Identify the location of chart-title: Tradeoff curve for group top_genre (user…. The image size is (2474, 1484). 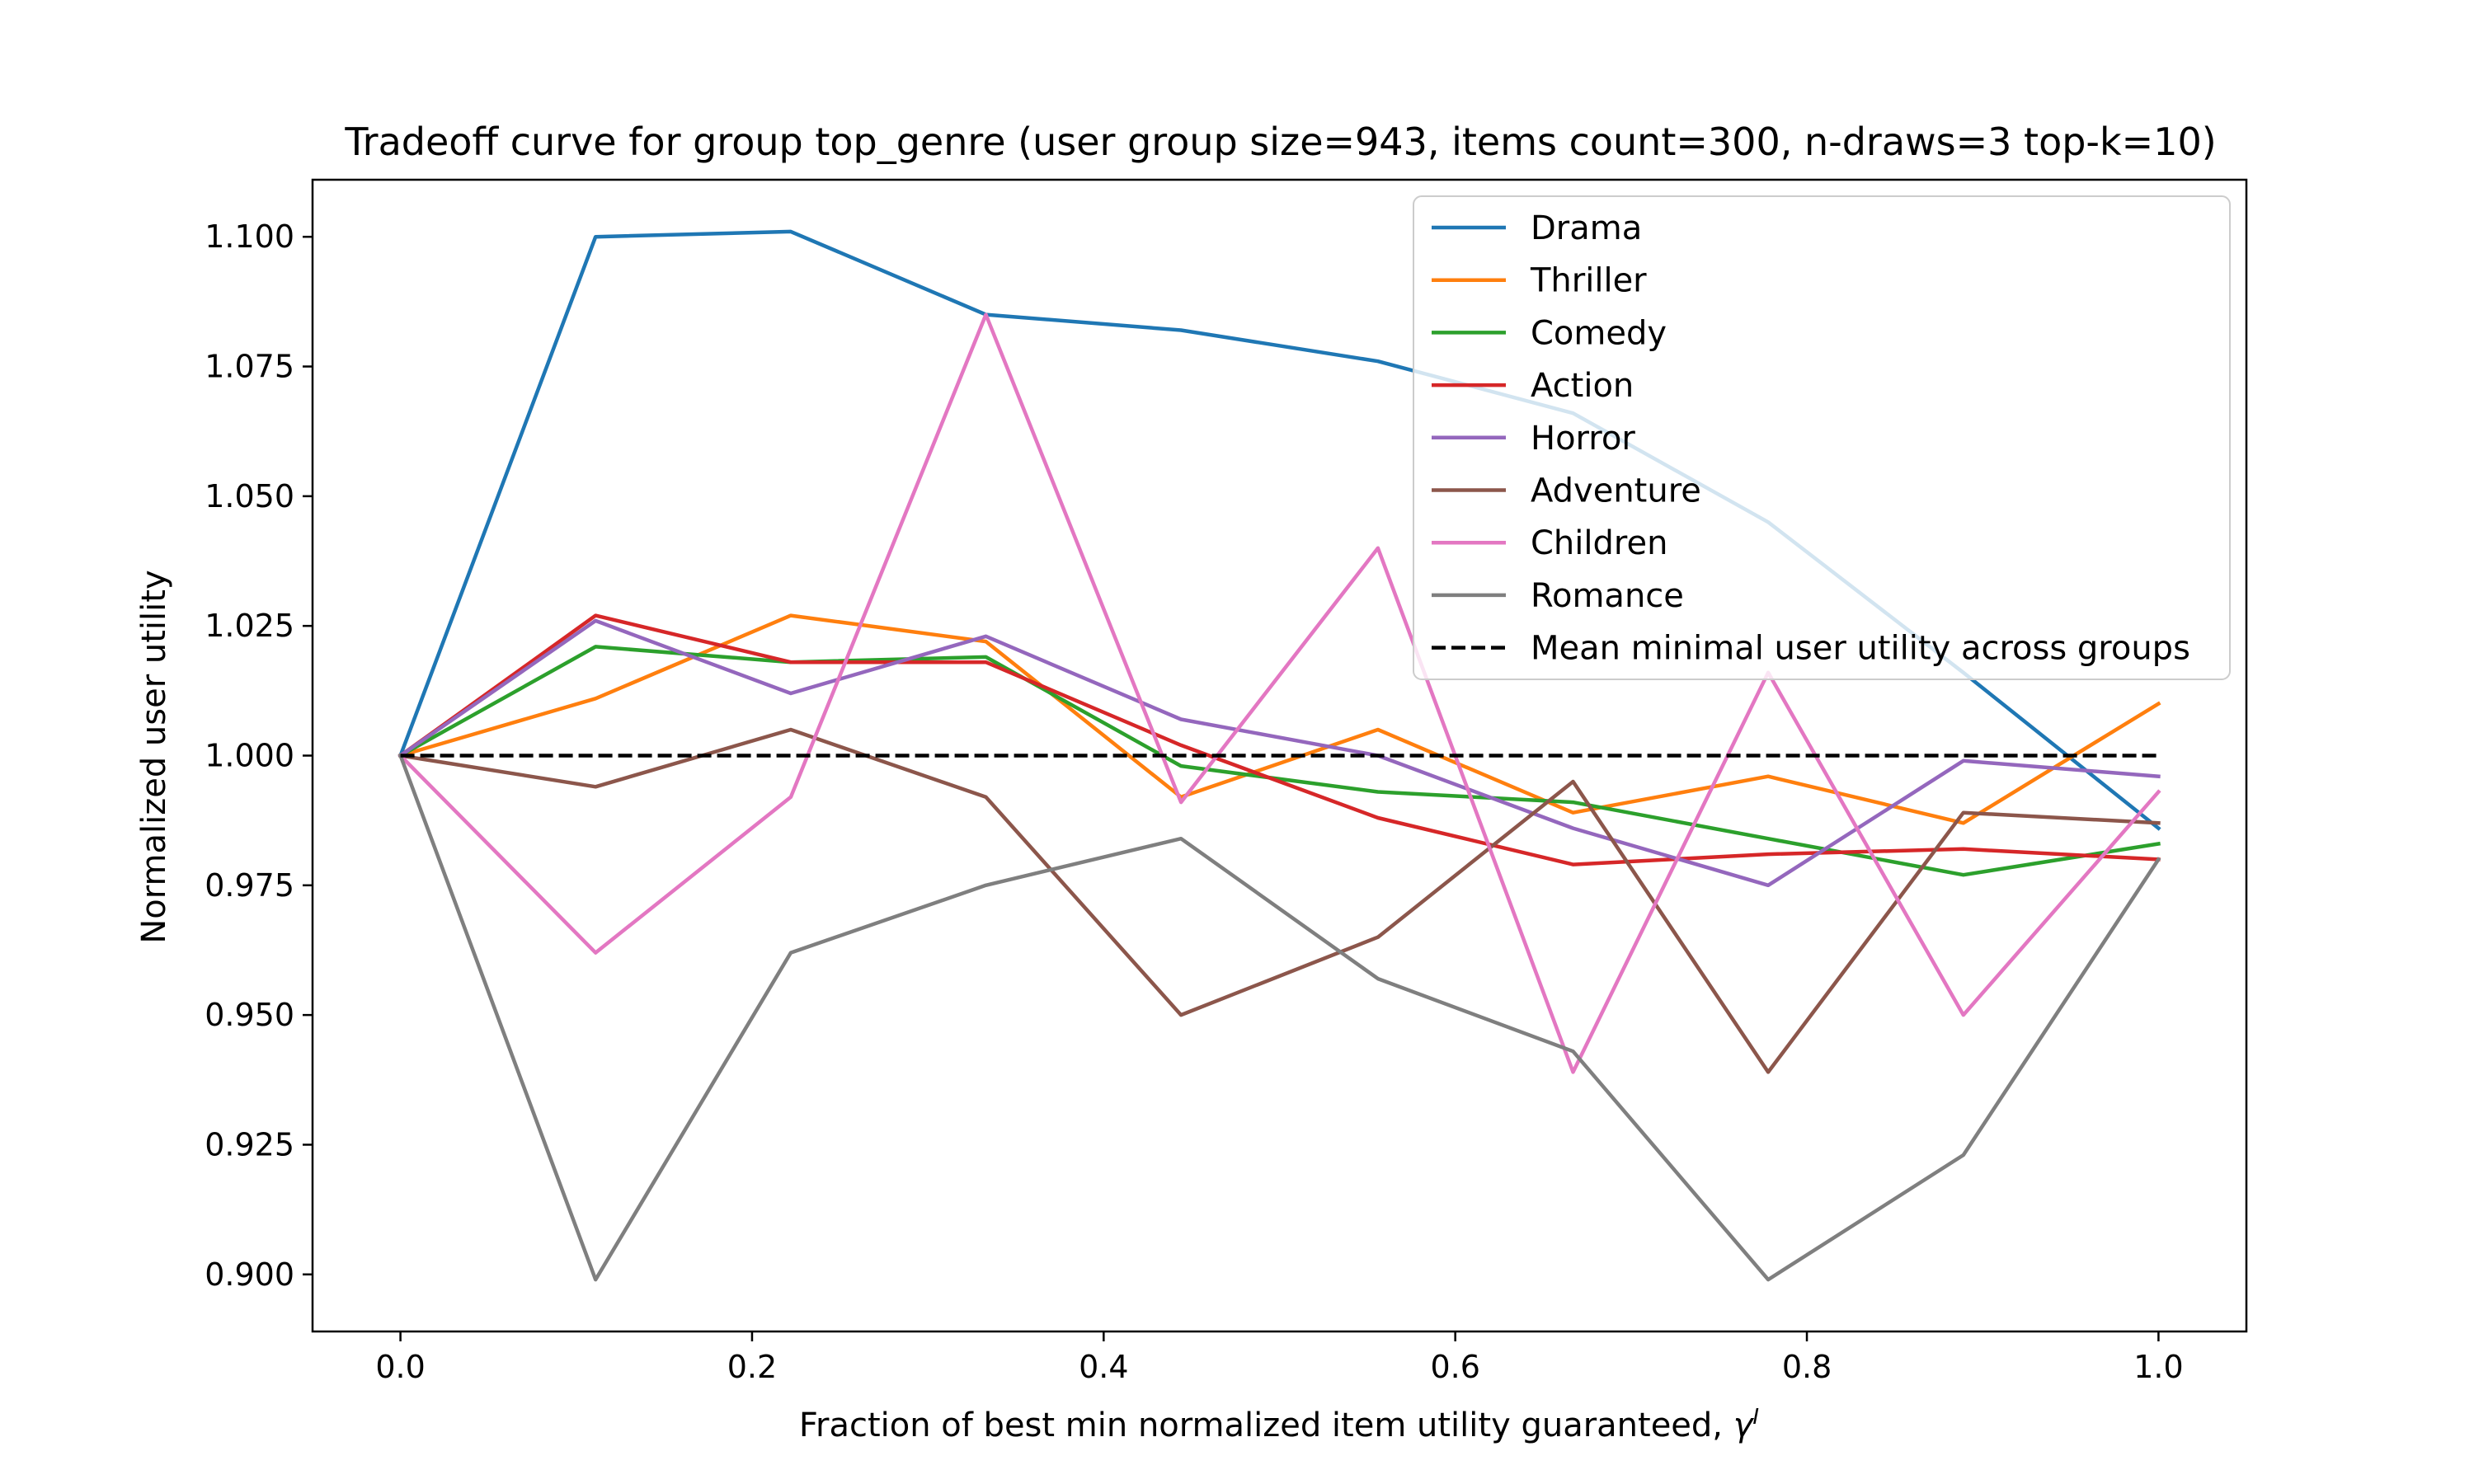
(1280, 142).